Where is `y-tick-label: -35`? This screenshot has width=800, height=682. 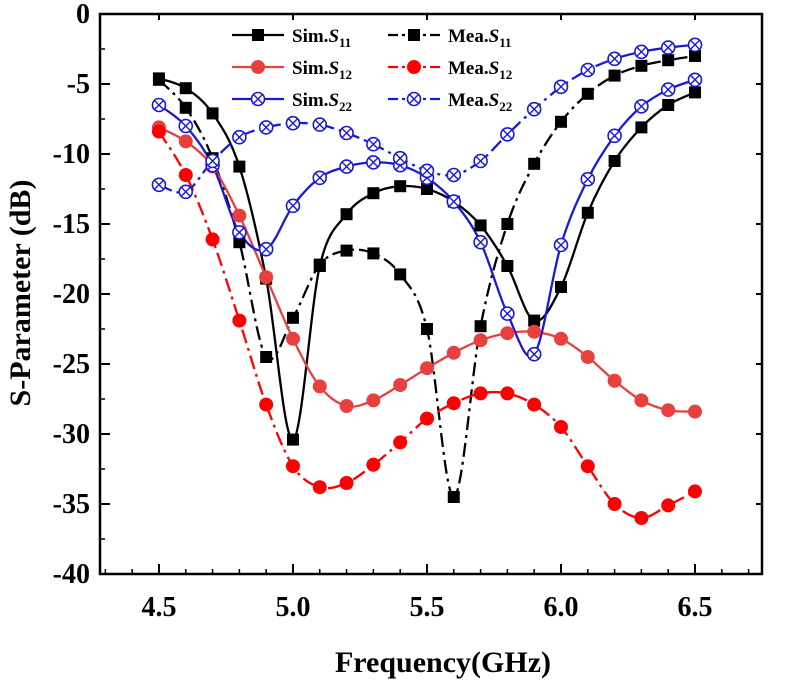 y-tick-label: -35 is located at coordinates (71, 504).